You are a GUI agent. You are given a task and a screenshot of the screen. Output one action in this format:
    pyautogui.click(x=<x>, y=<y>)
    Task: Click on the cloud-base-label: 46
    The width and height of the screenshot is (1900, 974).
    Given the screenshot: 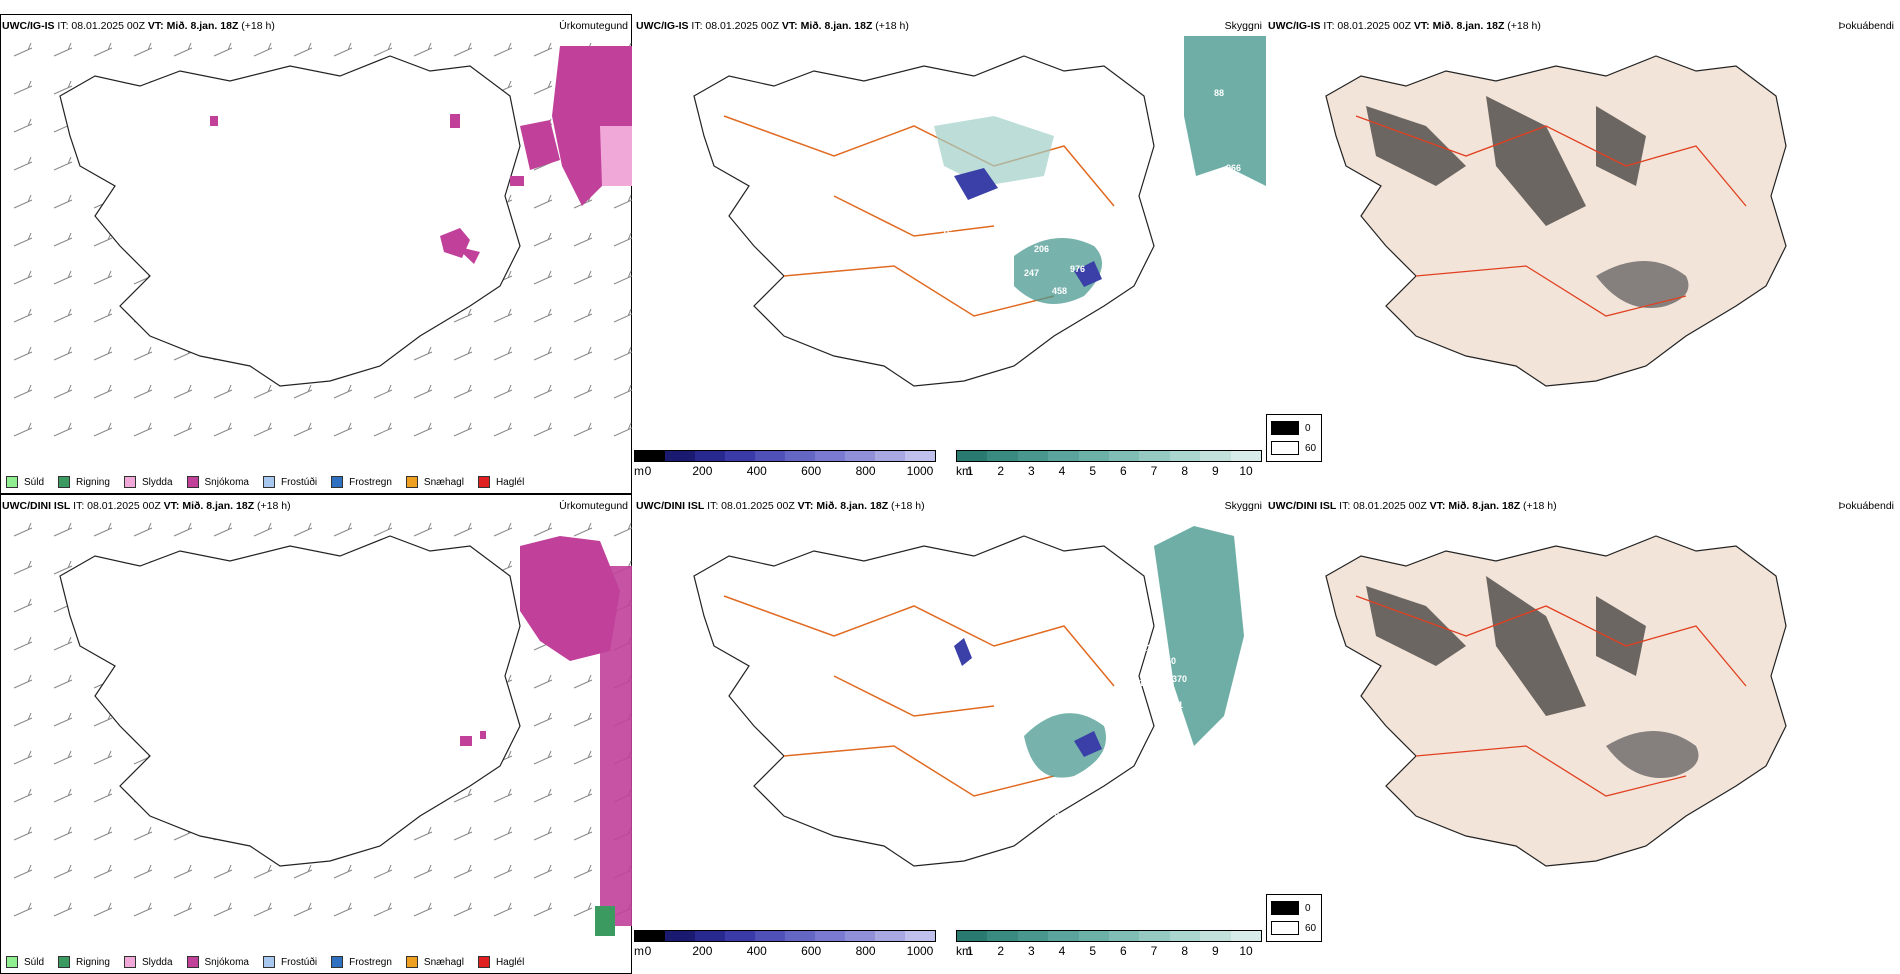 What is the action you would take?
    pyautogui.click(x=1179, y=155)
    